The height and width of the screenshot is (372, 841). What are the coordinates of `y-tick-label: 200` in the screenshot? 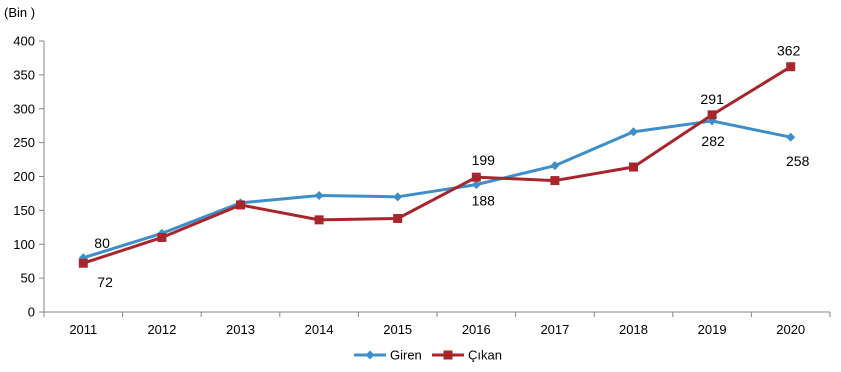 It's located at (24, 176).